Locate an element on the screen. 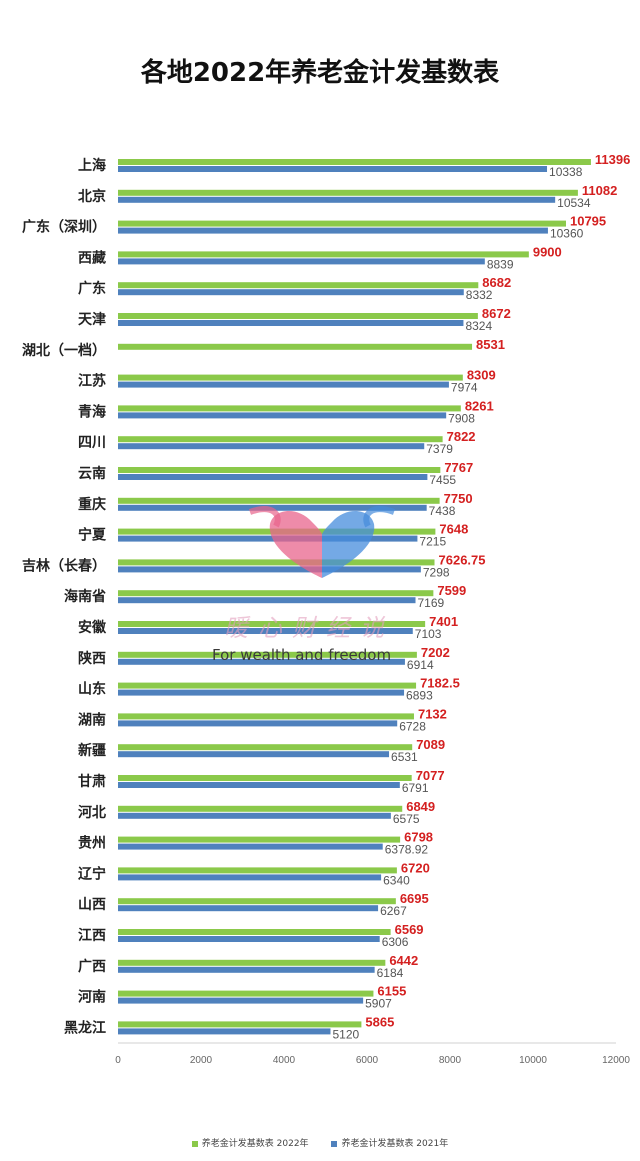  data-label-2021: 10534 is located at coordinates (574, 203).